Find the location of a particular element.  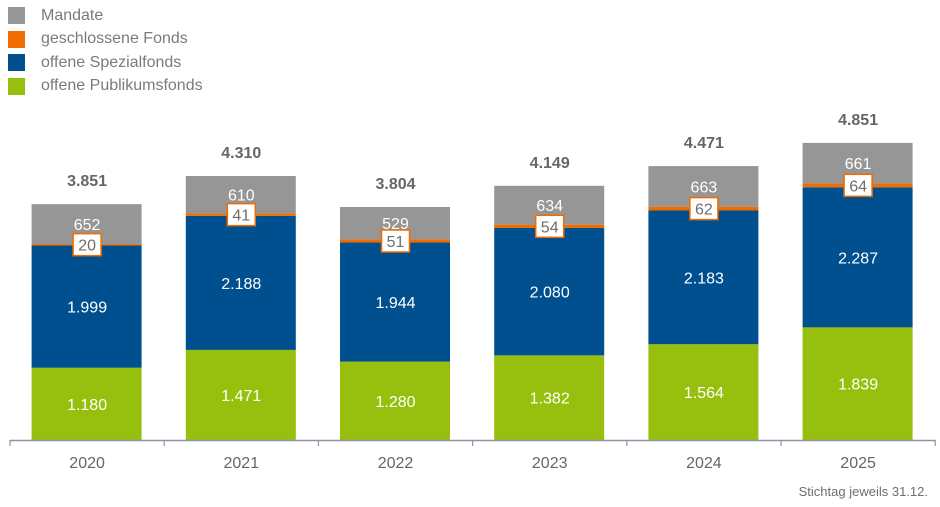

total-label: 4.851 is located at coordinates (858, 120).